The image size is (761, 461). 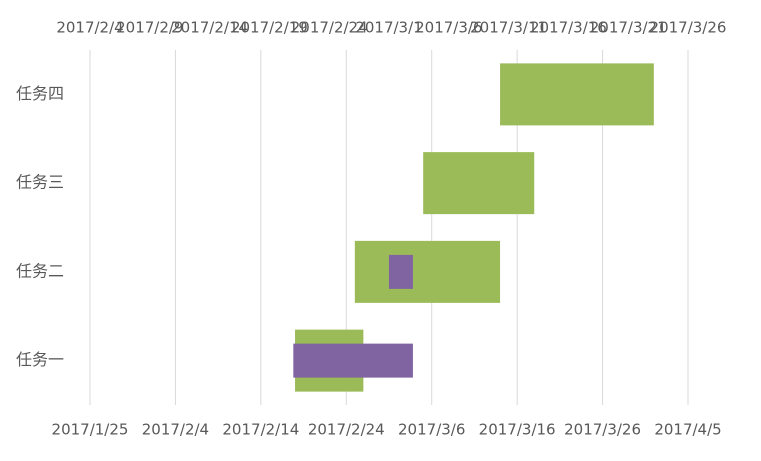 I want to click on x2-tick-label: 2017/2/9, so click(x=149, y=28).